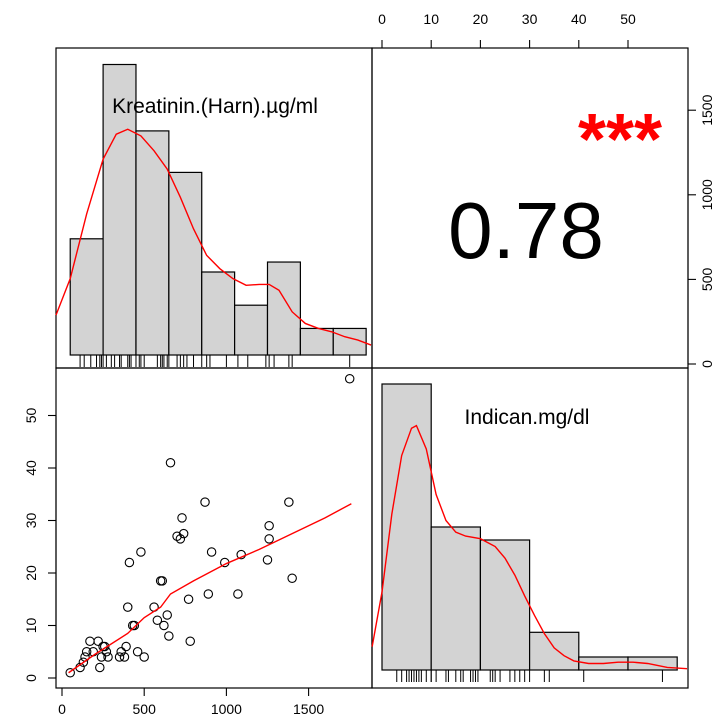 The height and width of the screenshot is (726, 728). I want to click on correlation-value: 0.78, so click(526, 230).